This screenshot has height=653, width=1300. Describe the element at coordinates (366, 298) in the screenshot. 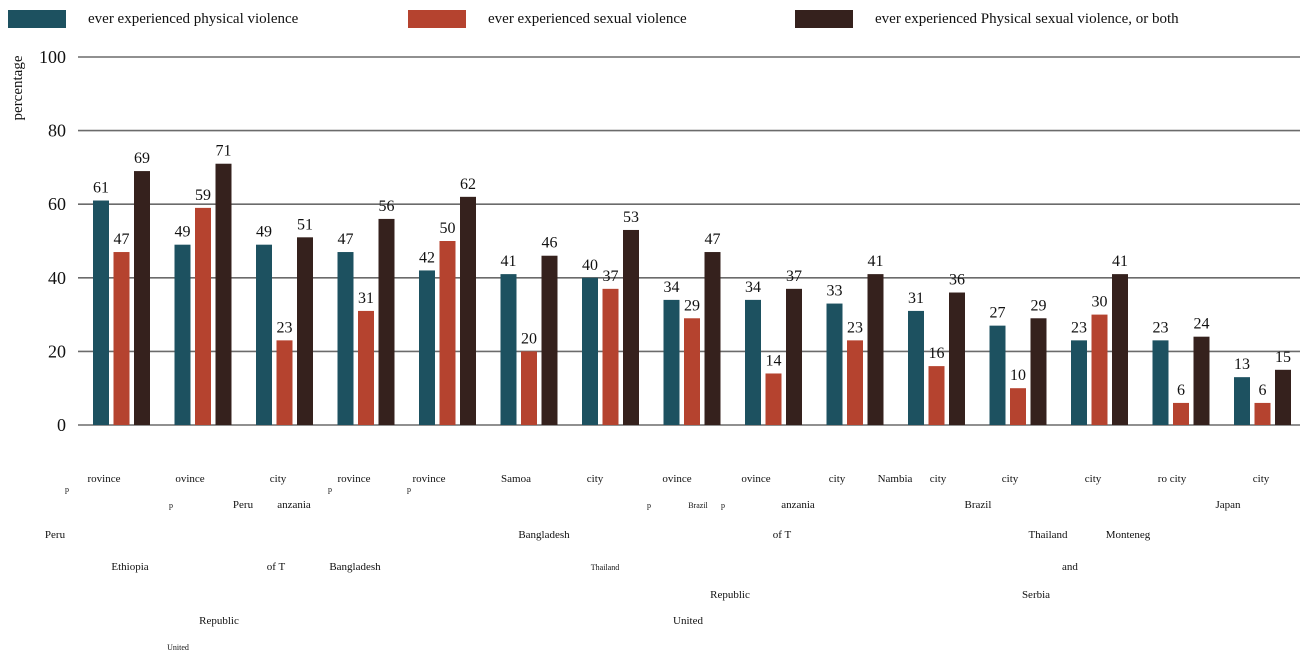

I see `data-label: 31` at that location.